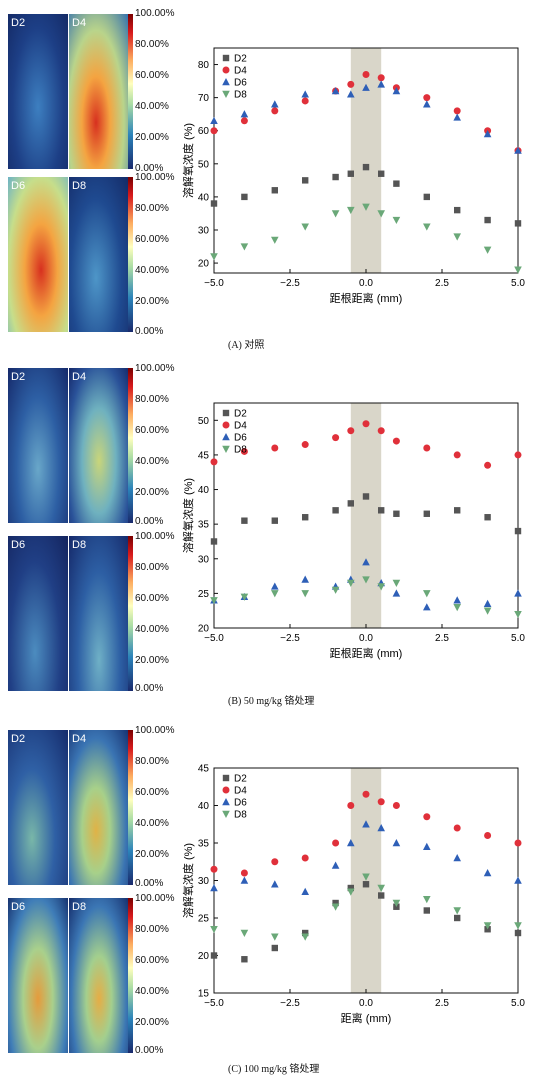  I want to click on legend-marker-d2, so click(226, 413).